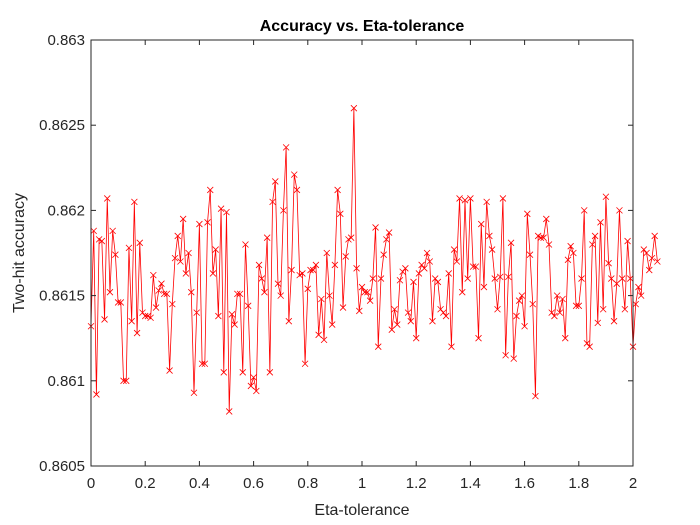 This screenshot has height=525, width=700. I want to click on x-tick-label: 1.2, so click(416, 483).